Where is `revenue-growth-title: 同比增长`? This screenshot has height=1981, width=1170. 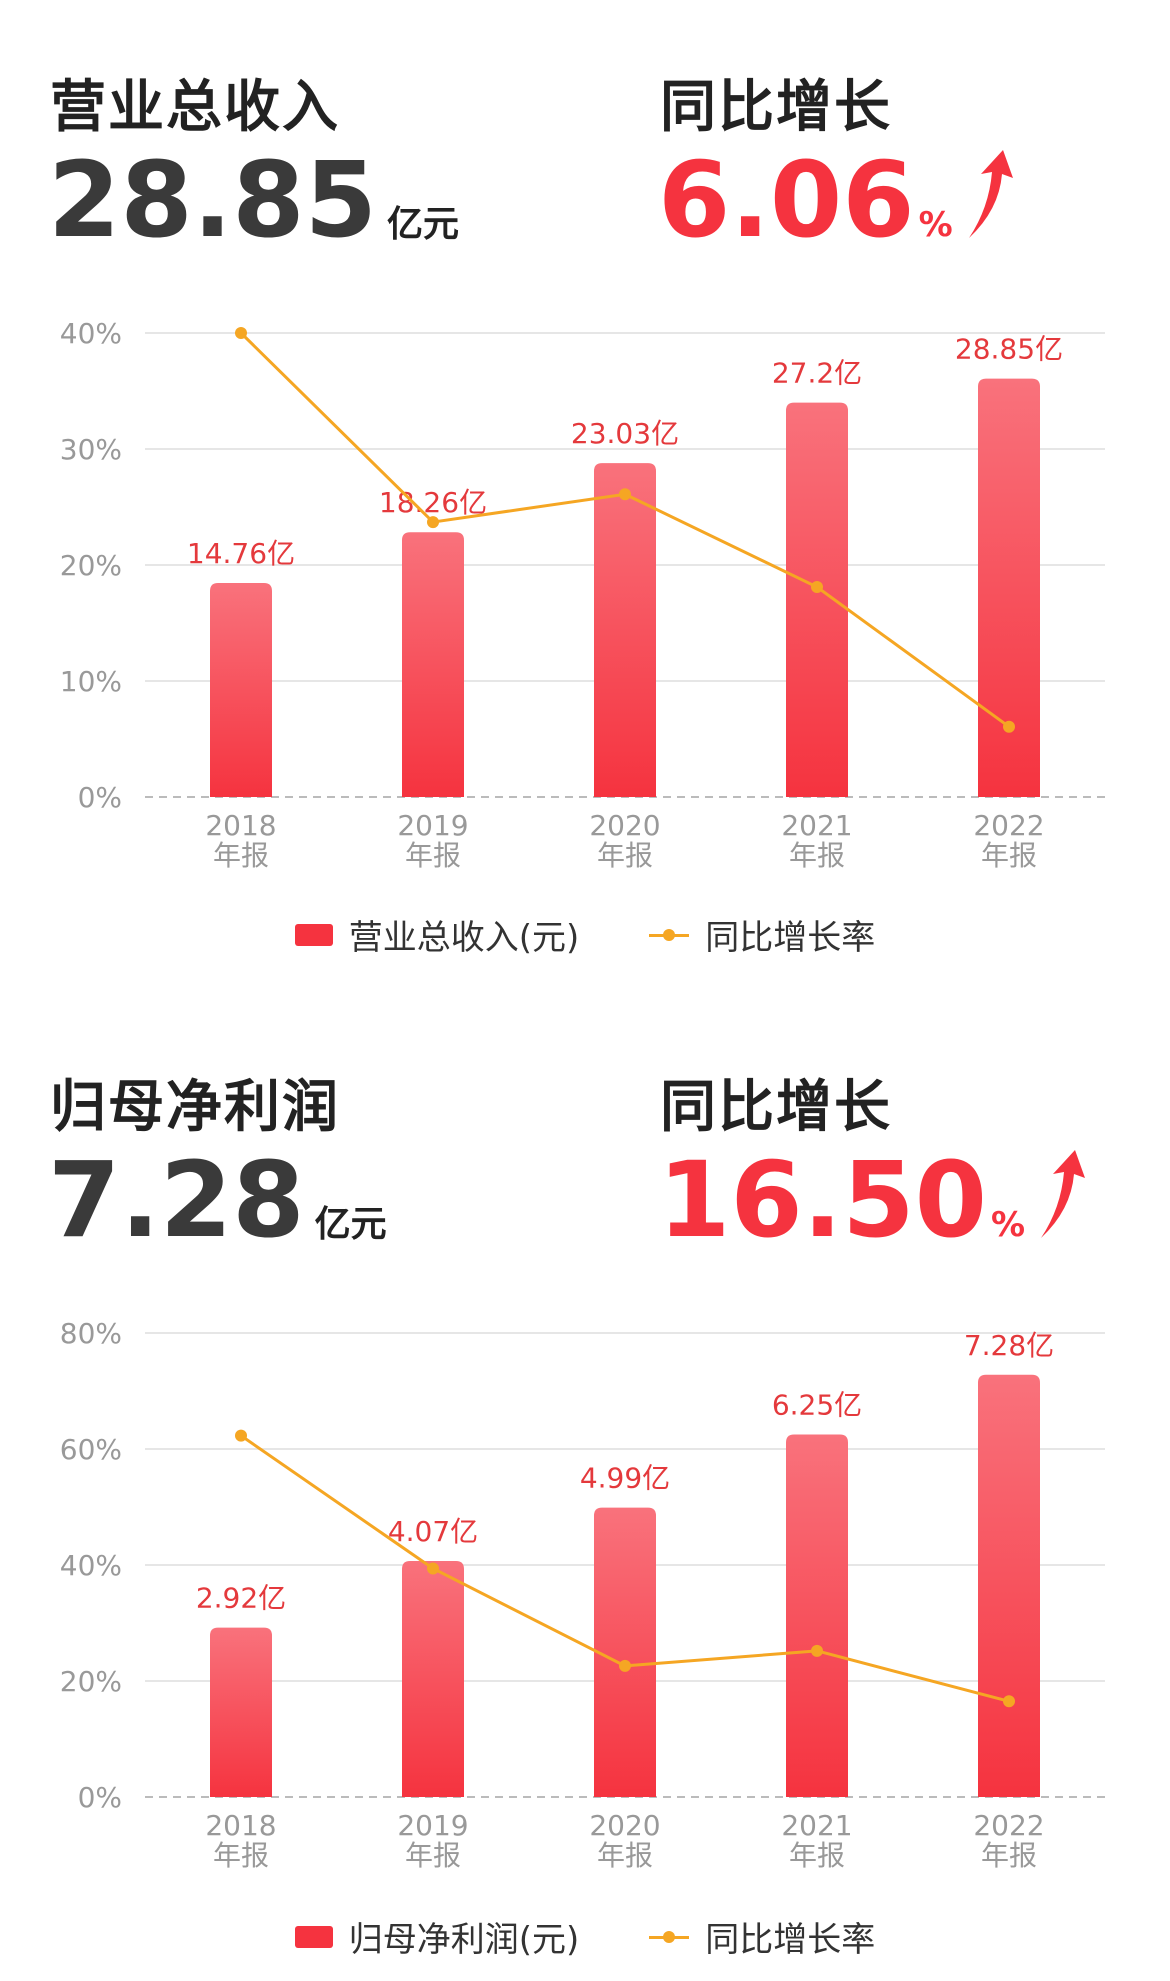
revenue-growth-title: 同比增长 is located at coordinates (776, 107).